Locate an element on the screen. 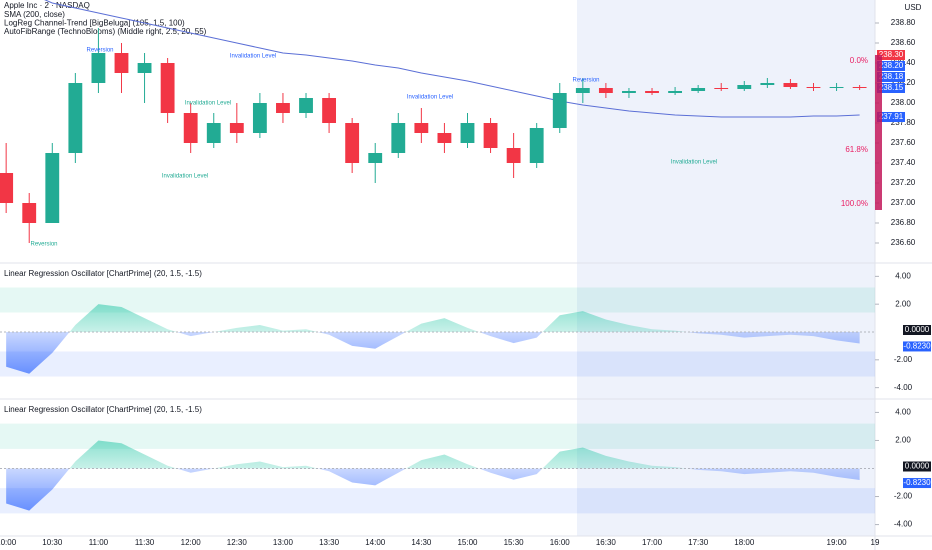 The image size is (932, 550). fib-label: 61.8% is located at coordinates (856, 149).